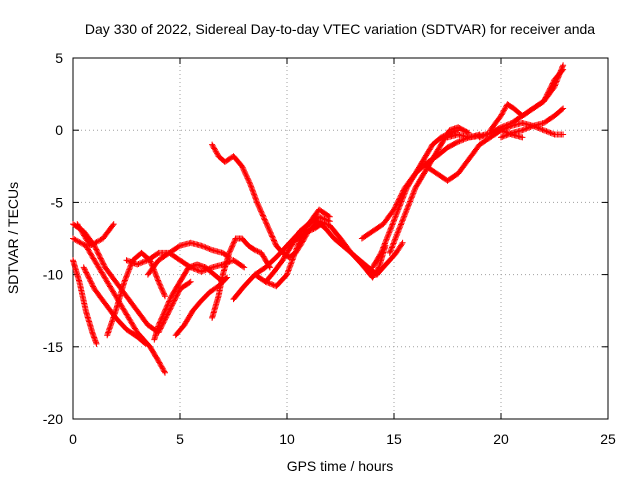  Describe the element at coordinates (59, 58) in the screenshot. I see `y-tick-label: 5` at that location.